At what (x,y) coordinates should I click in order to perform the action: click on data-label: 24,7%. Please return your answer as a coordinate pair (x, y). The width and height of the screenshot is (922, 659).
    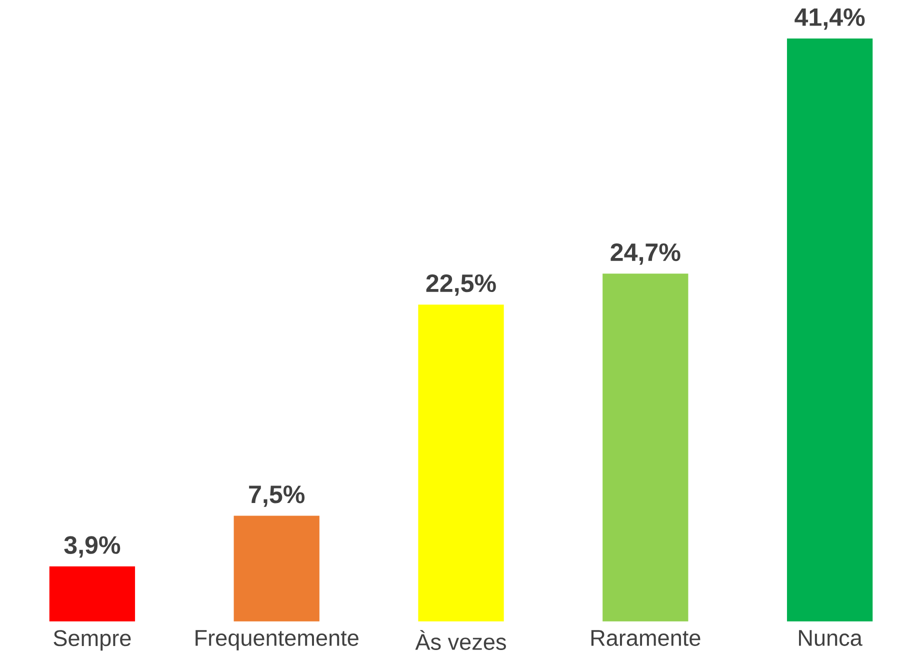
    Looking at the image, I should click on (645, 254).